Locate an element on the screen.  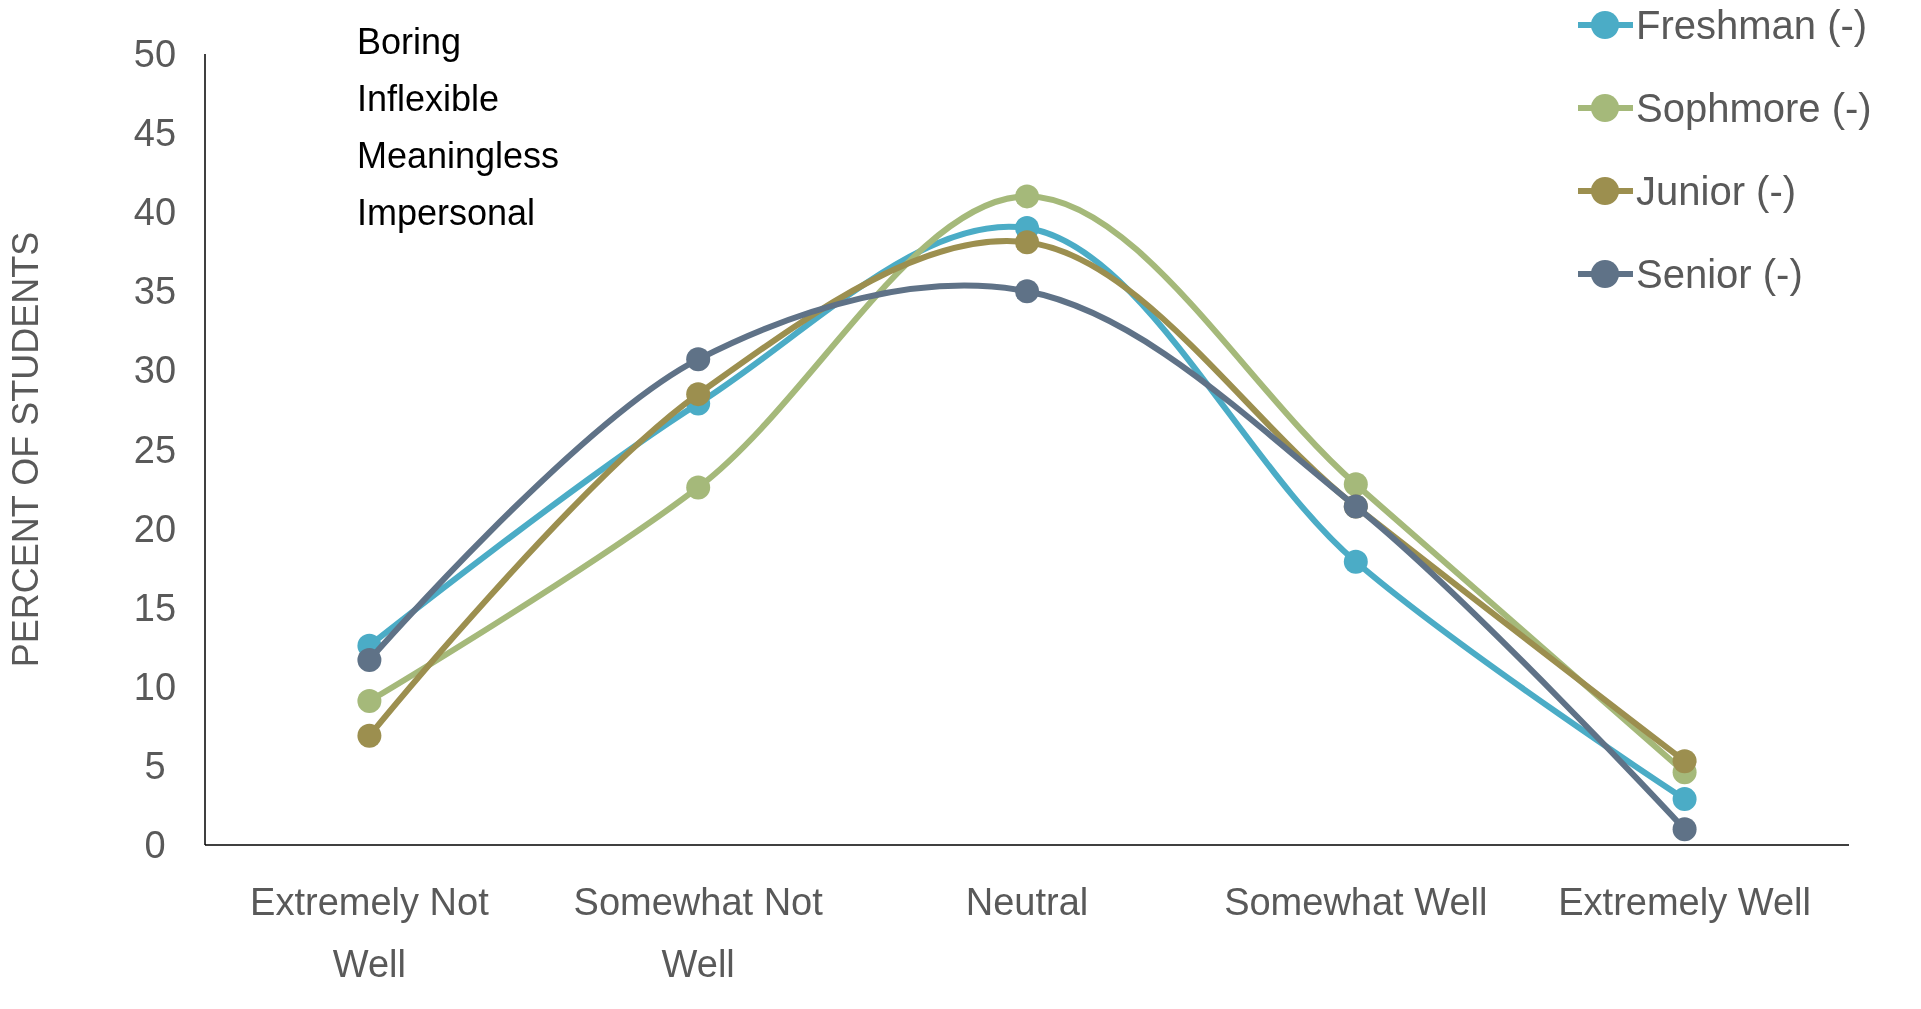
y-tick-label: 30 is located at coordinates (155, 370).